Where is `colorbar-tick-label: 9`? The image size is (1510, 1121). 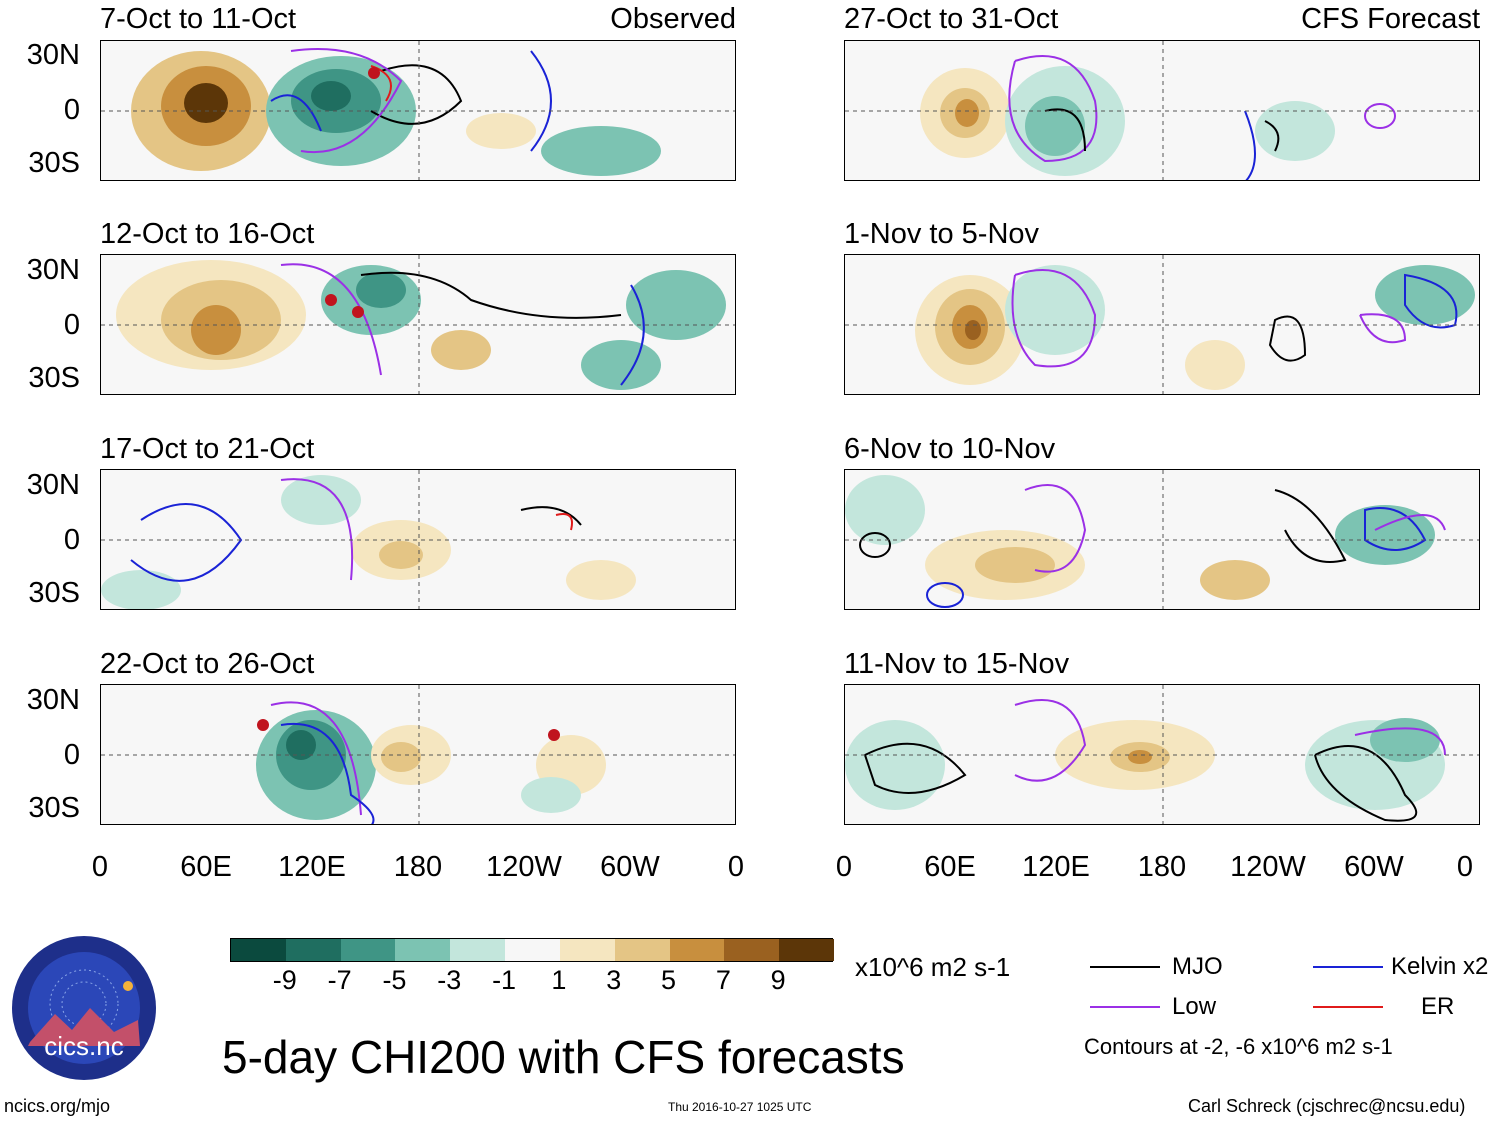
colorbar-tick-label: 9 is located at coordinates (778, 980).